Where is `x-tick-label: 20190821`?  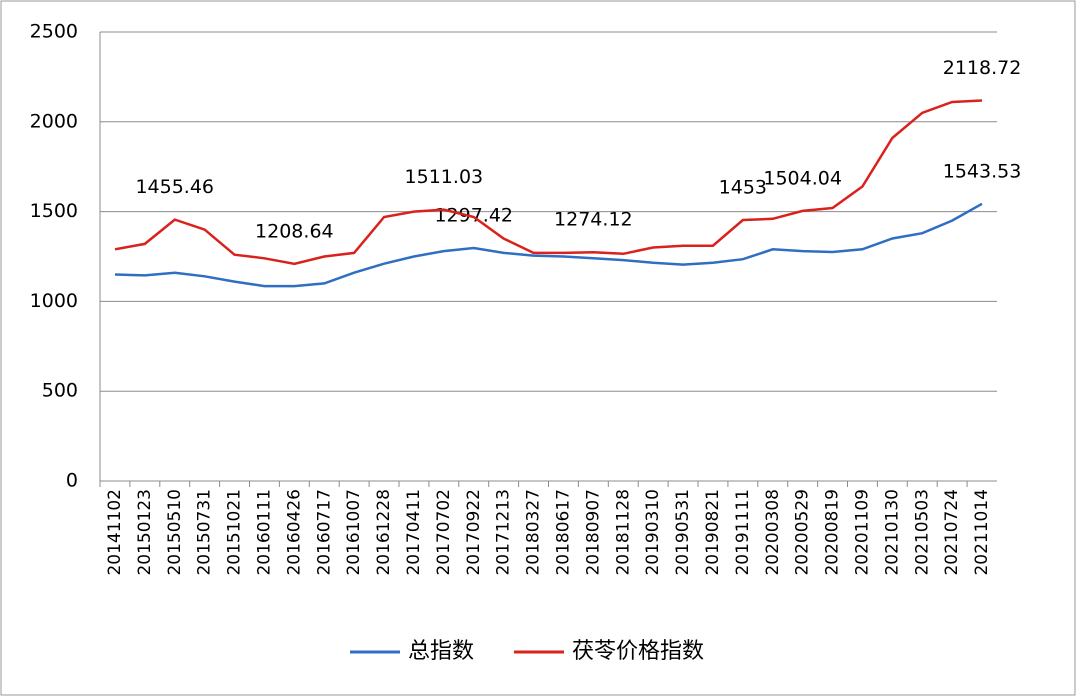
x-tick-label: 20190821 is located at coordinates (713, 532).